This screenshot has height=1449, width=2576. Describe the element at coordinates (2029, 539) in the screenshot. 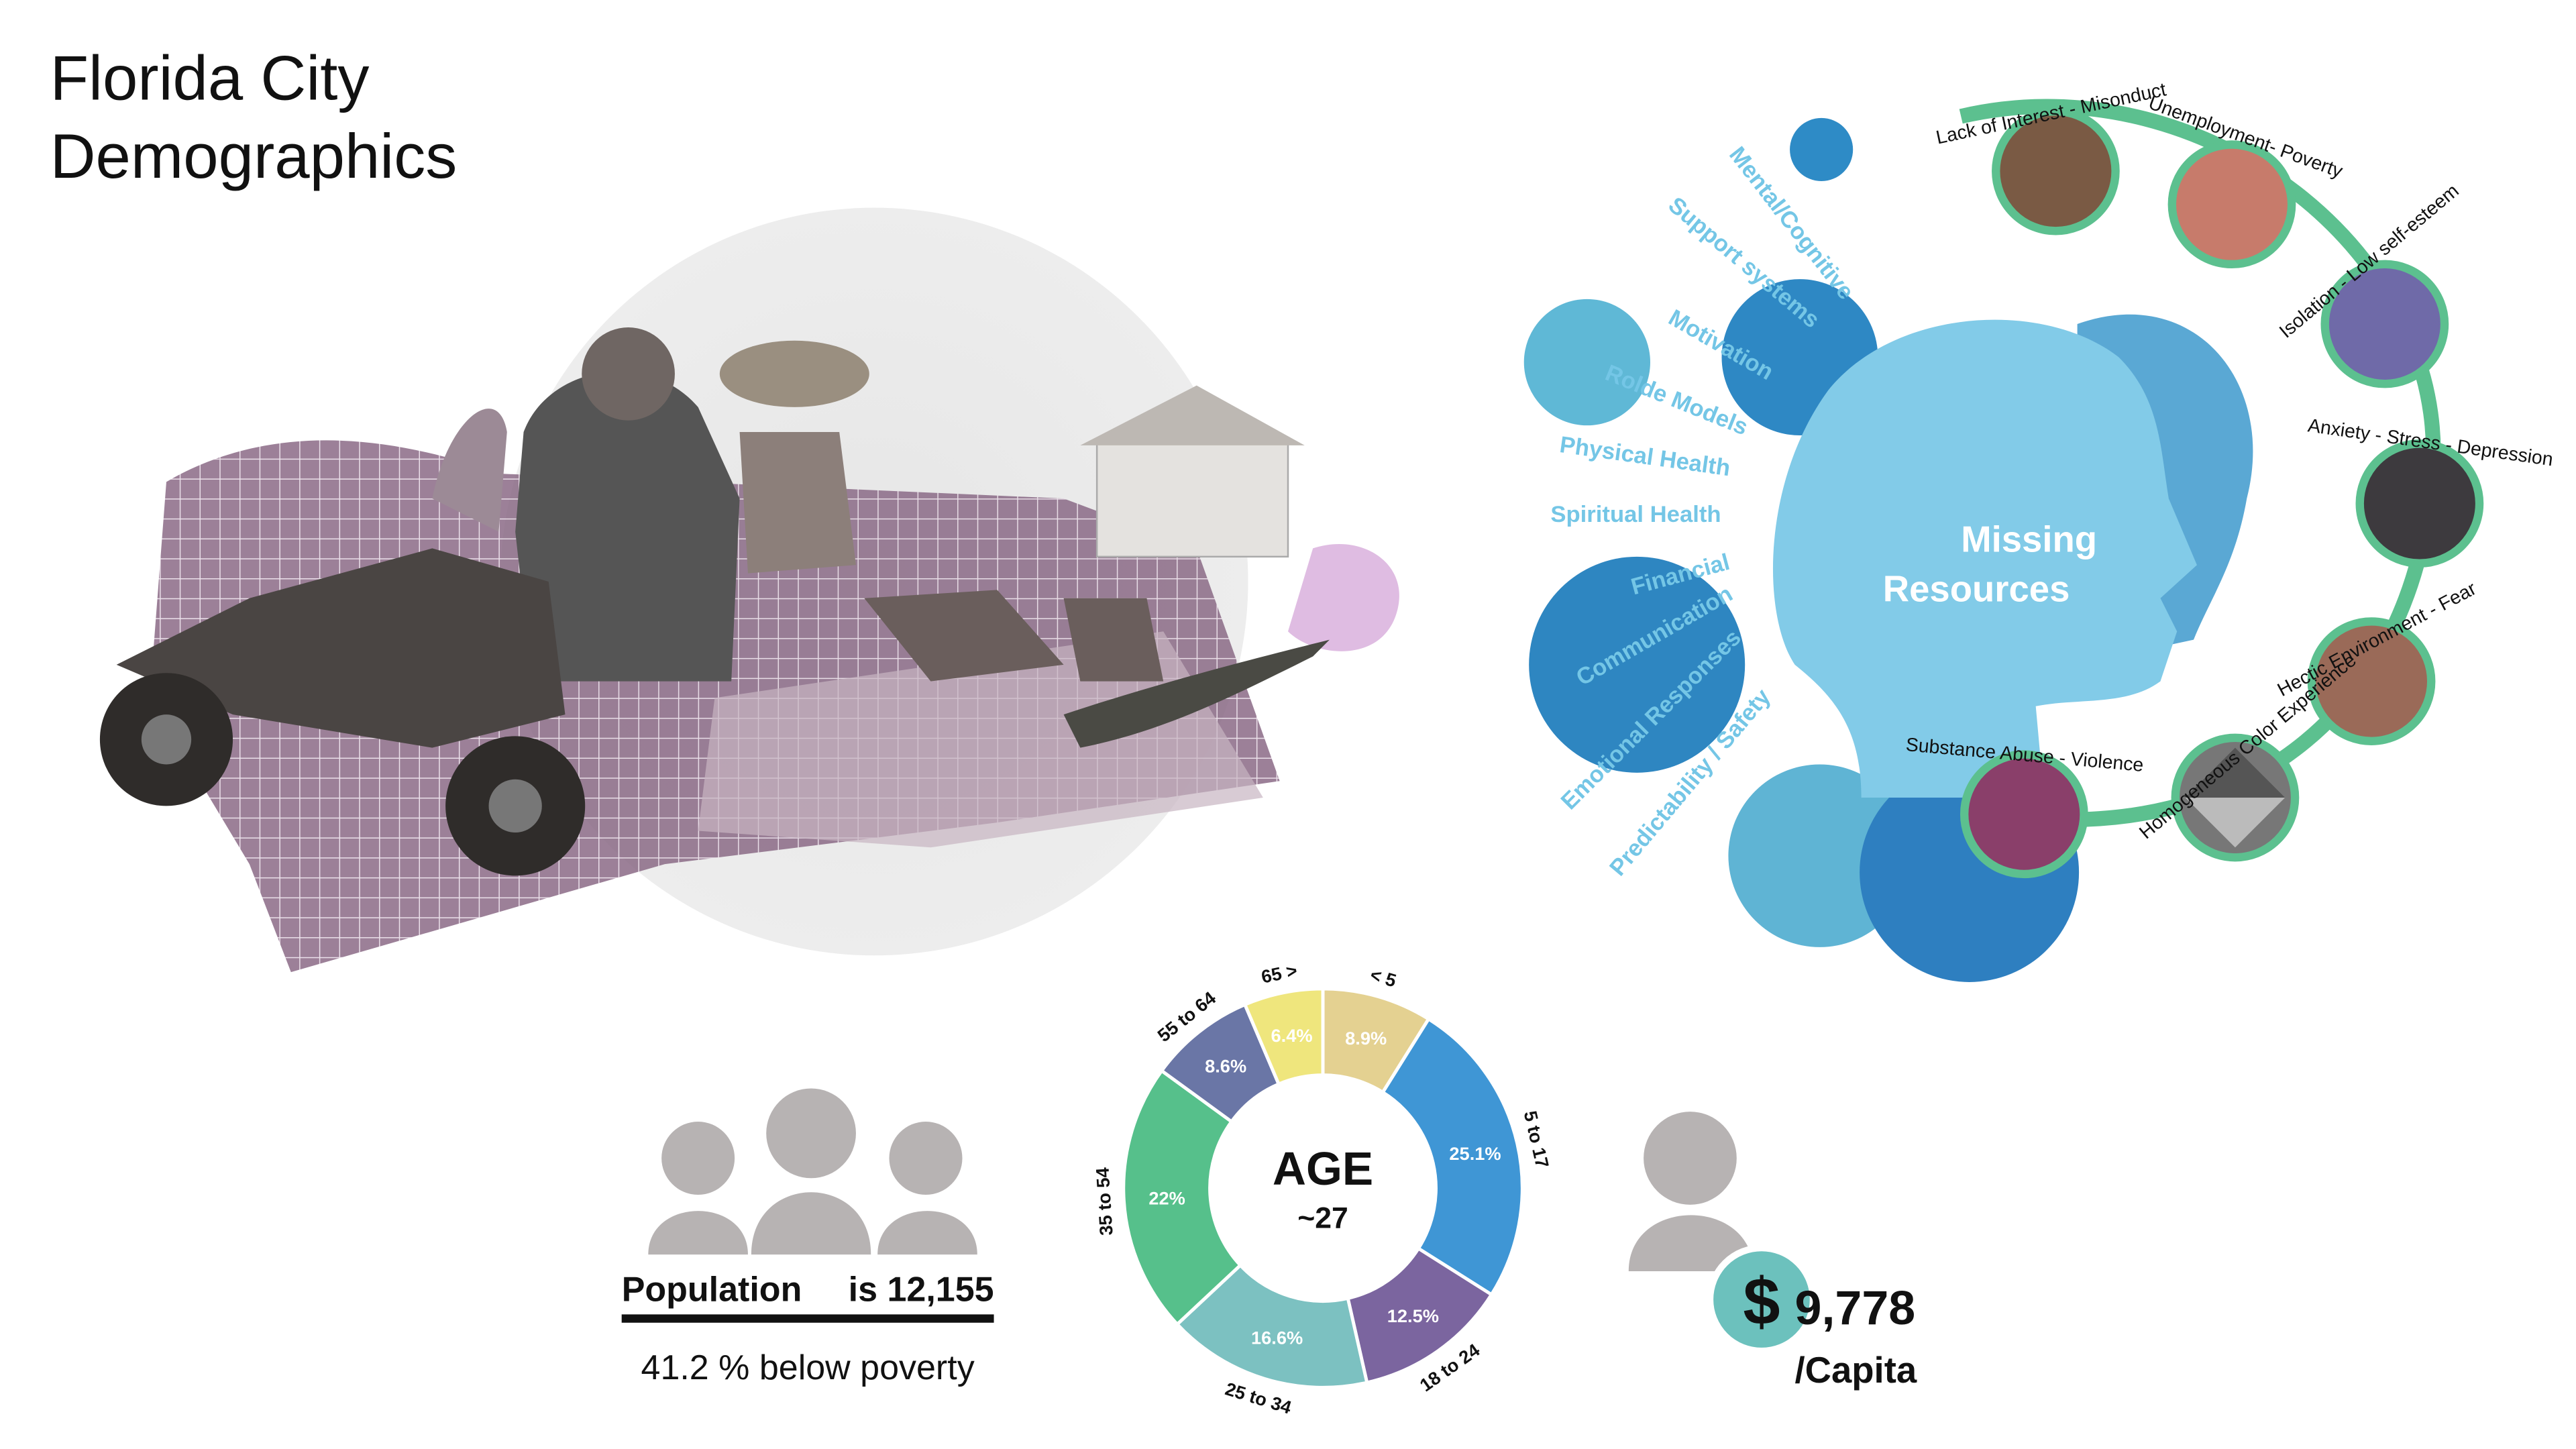

I see `head-title: Missing` at that location.